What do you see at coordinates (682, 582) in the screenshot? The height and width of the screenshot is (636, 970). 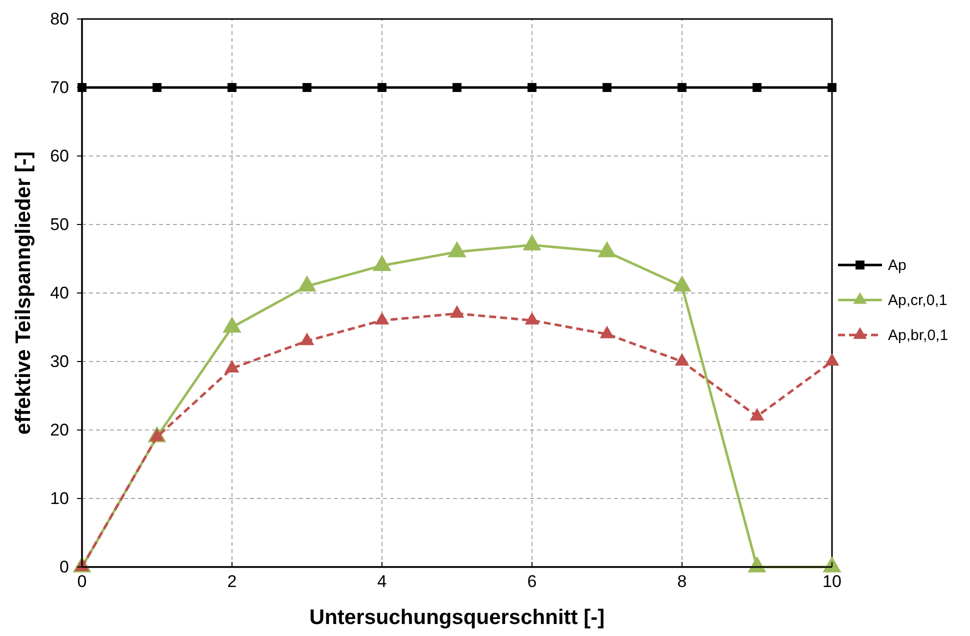 I see `x-tick-label: 8` at bounding box center [682, 582].